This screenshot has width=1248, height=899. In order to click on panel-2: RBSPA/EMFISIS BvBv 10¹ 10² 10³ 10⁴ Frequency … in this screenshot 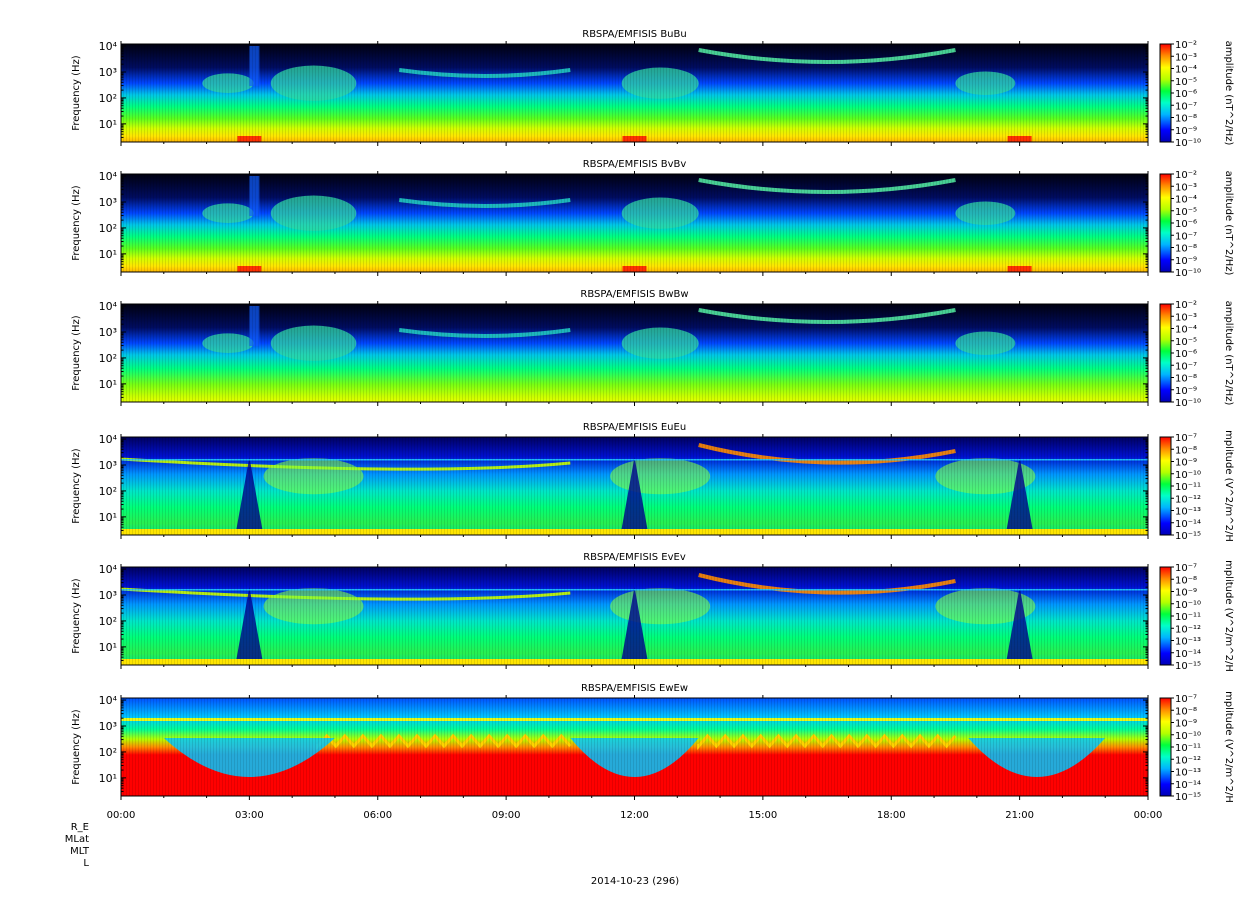, I will do `click(652, 219)`.